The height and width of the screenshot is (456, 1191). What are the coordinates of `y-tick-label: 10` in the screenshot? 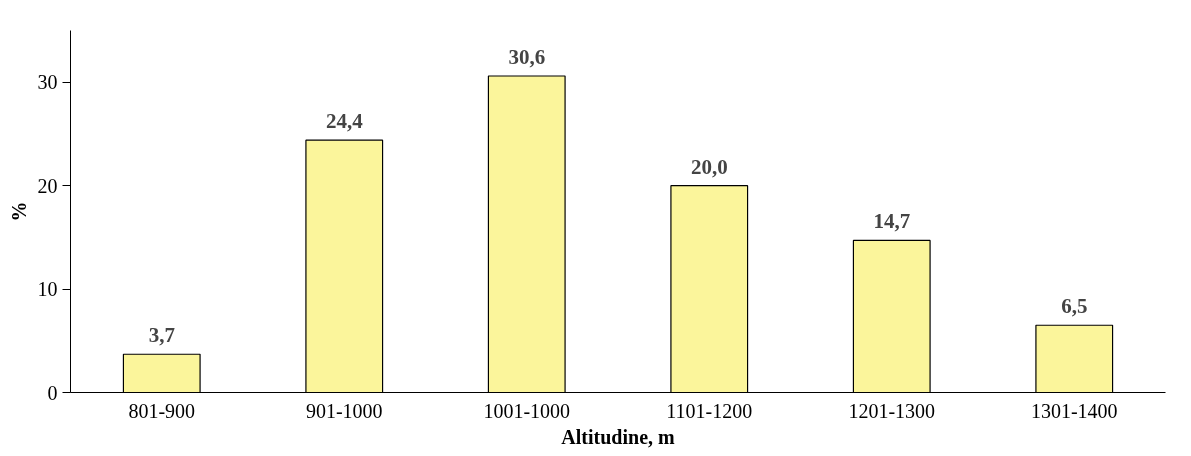 It's located at (47, 289).